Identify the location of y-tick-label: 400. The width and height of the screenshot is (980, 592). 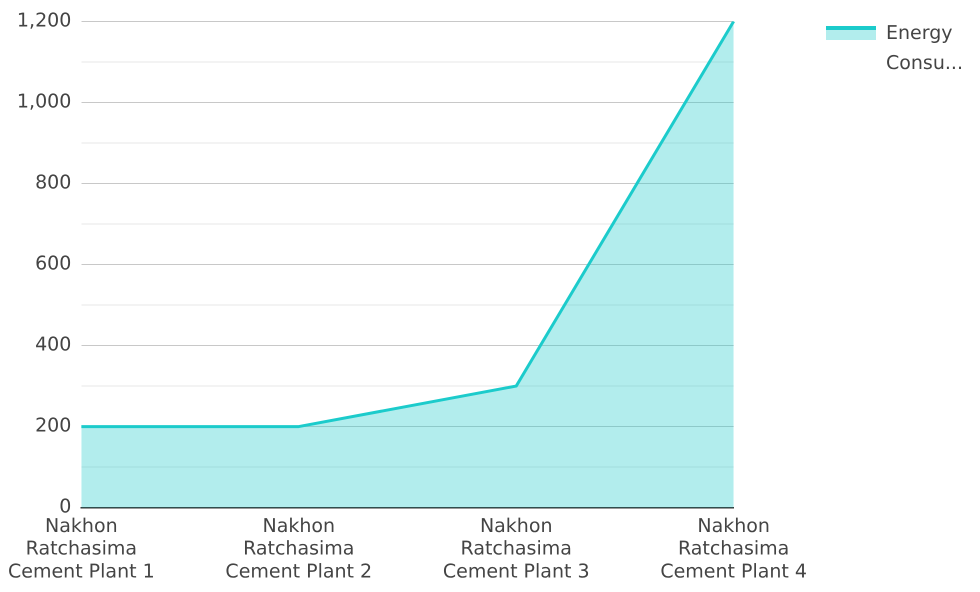
(53, 344).